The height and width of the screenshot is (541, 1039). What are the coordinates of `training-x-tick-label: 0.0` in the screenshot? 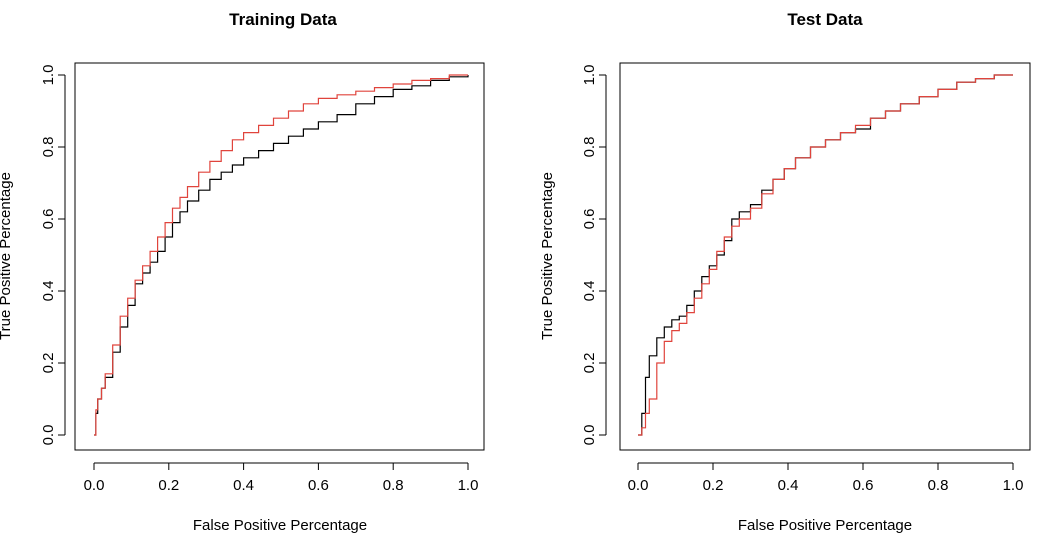 It's located at (94, 485).